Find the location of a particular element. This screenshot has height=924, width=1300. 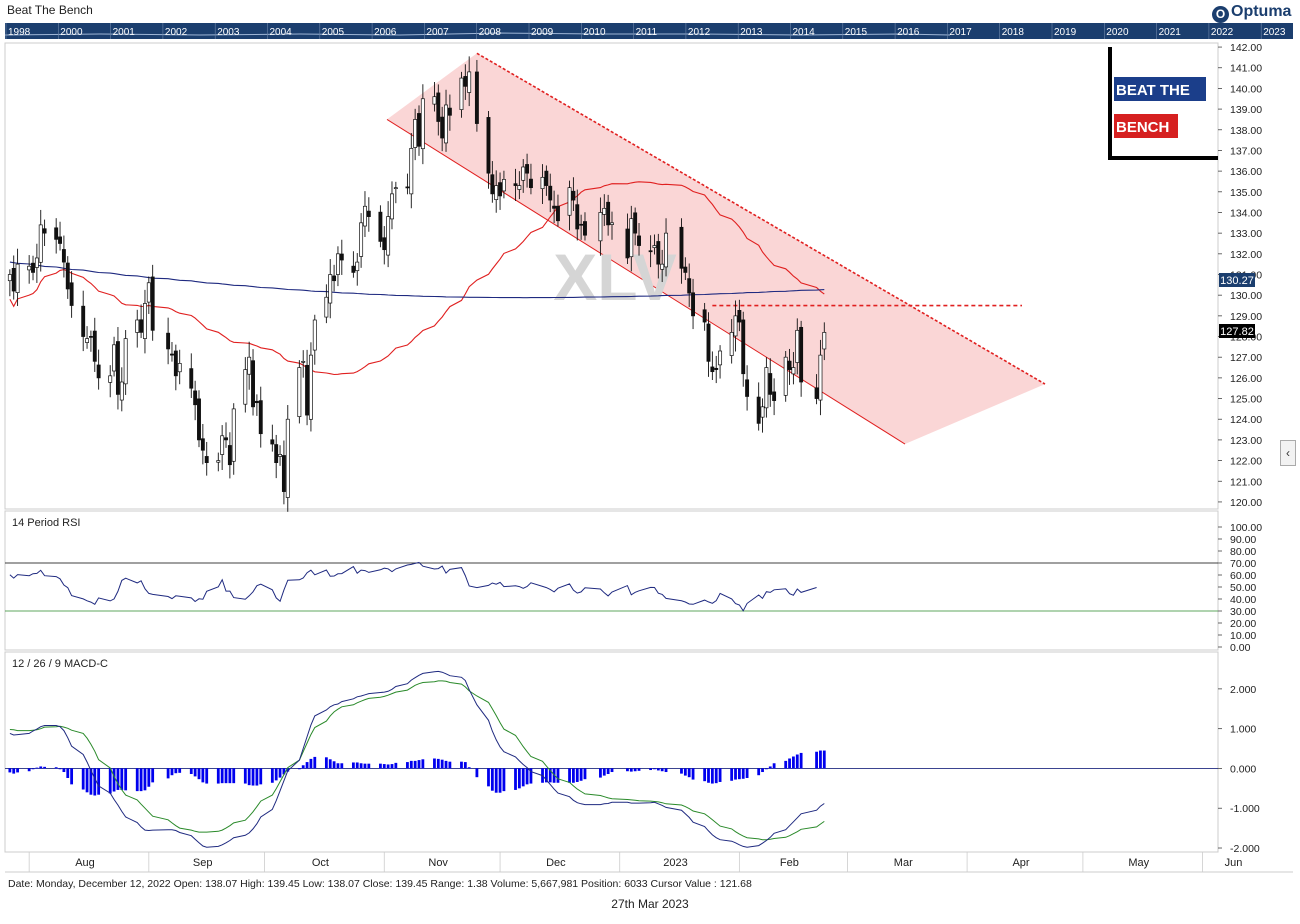

macd-signal-line is located at coordinates (417, 760).